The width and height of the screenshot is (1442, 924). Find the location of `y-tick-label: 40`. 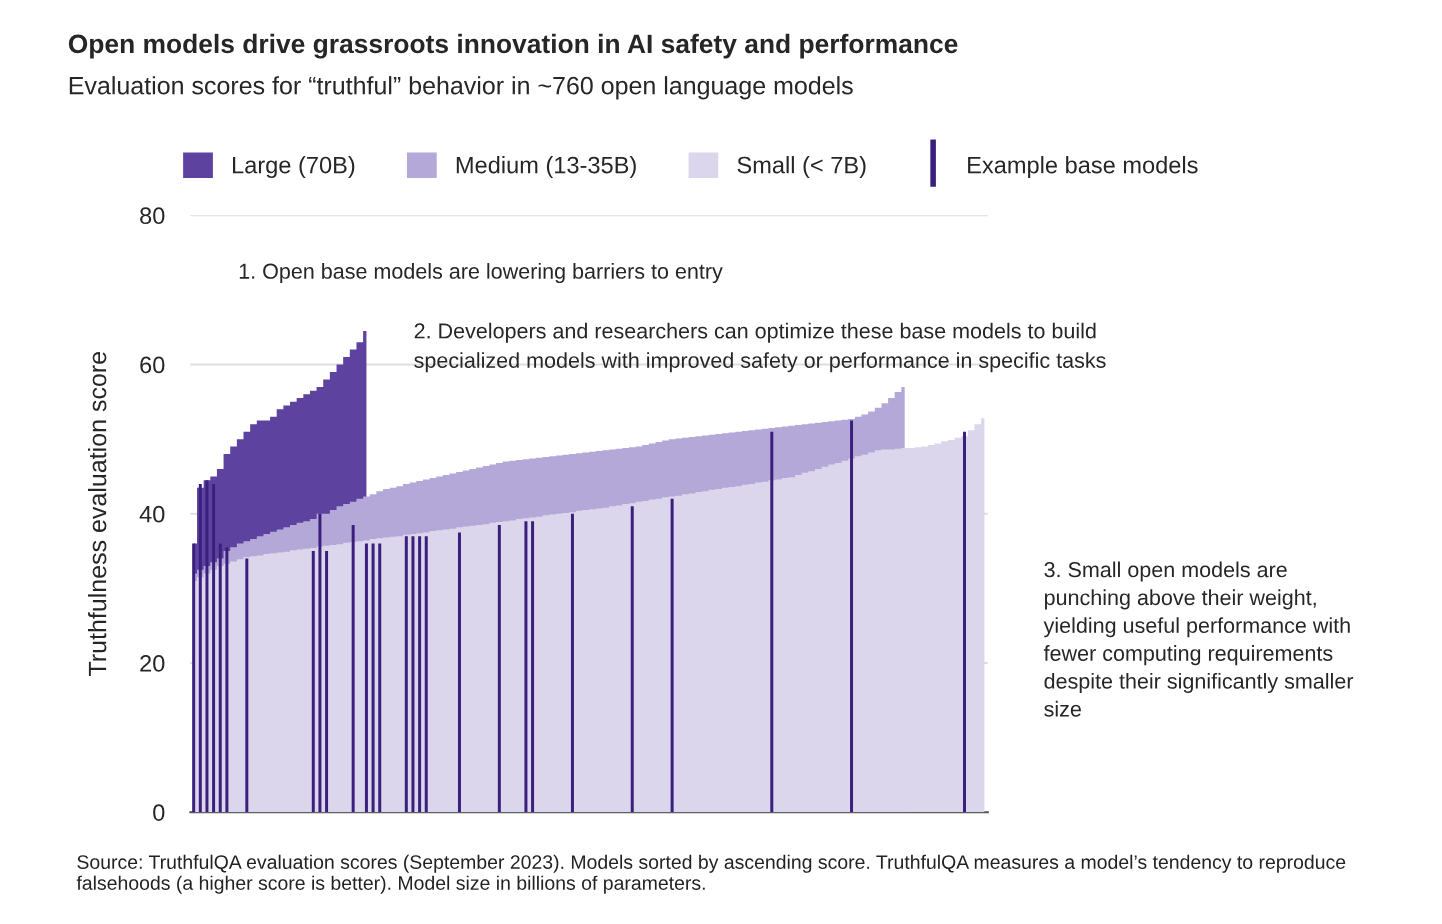

y-tick-label: 40 is located at coordinates (152, 514).